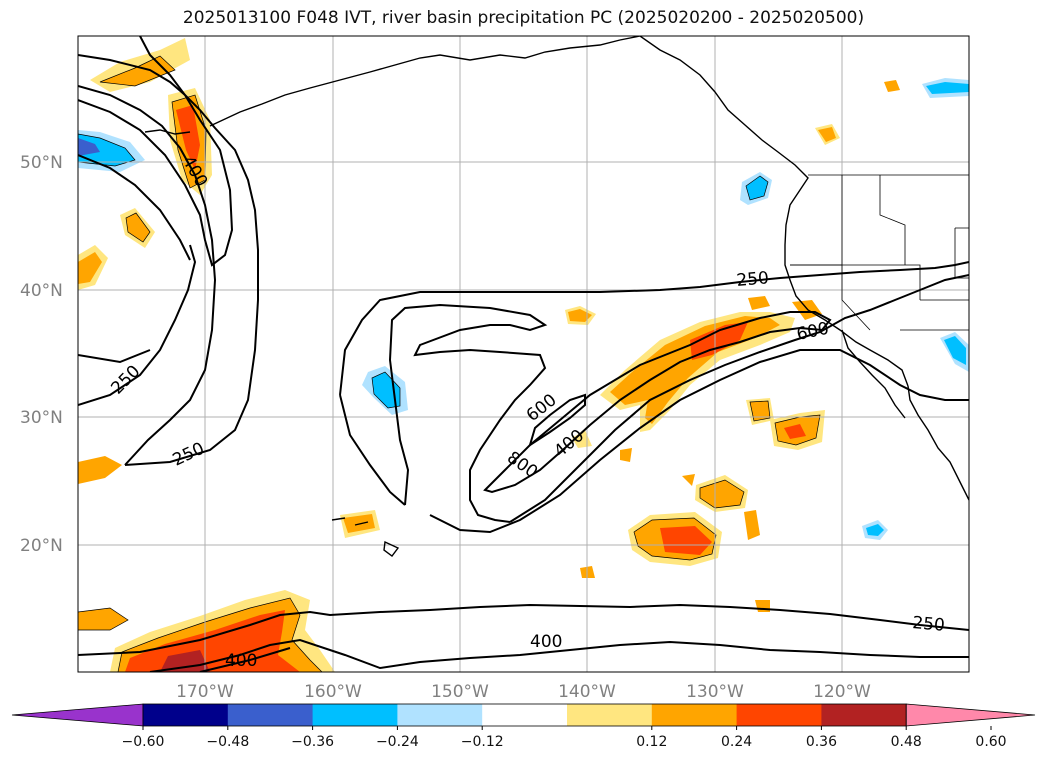 The width and height of the screenshot is (1047, 765). What do you see at coordinates (227, 742) in the screenshot?
I see `colorbar-tick-label: −0.48` at bounding box center [227, 742].